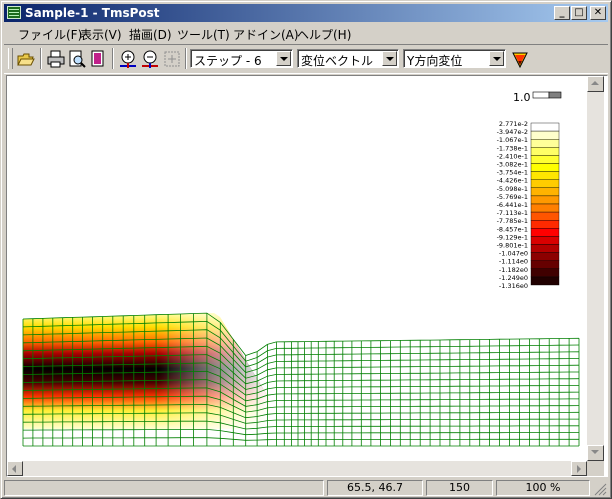 This screenshot has height=499, width=612. Describe the element at coordinates (512, 181) in the screenshot. I see `legend-label: -4.426e-1` at that location.